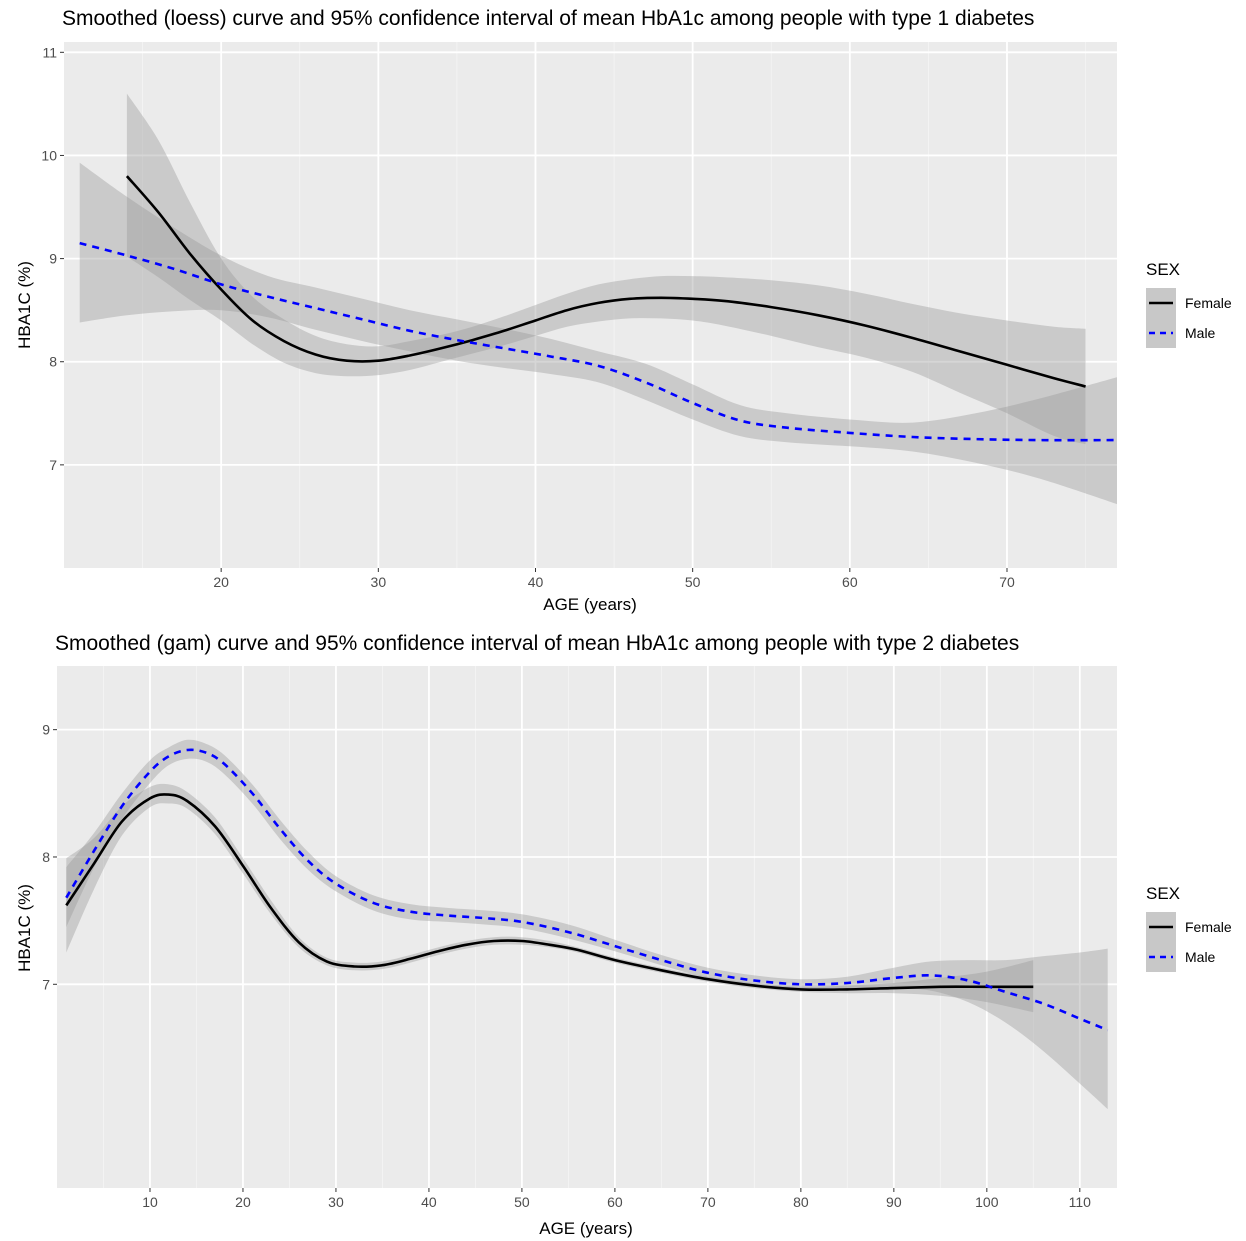 The image size is (1246, 1241). I want to click on panel2-line-female, so click(549, 892).